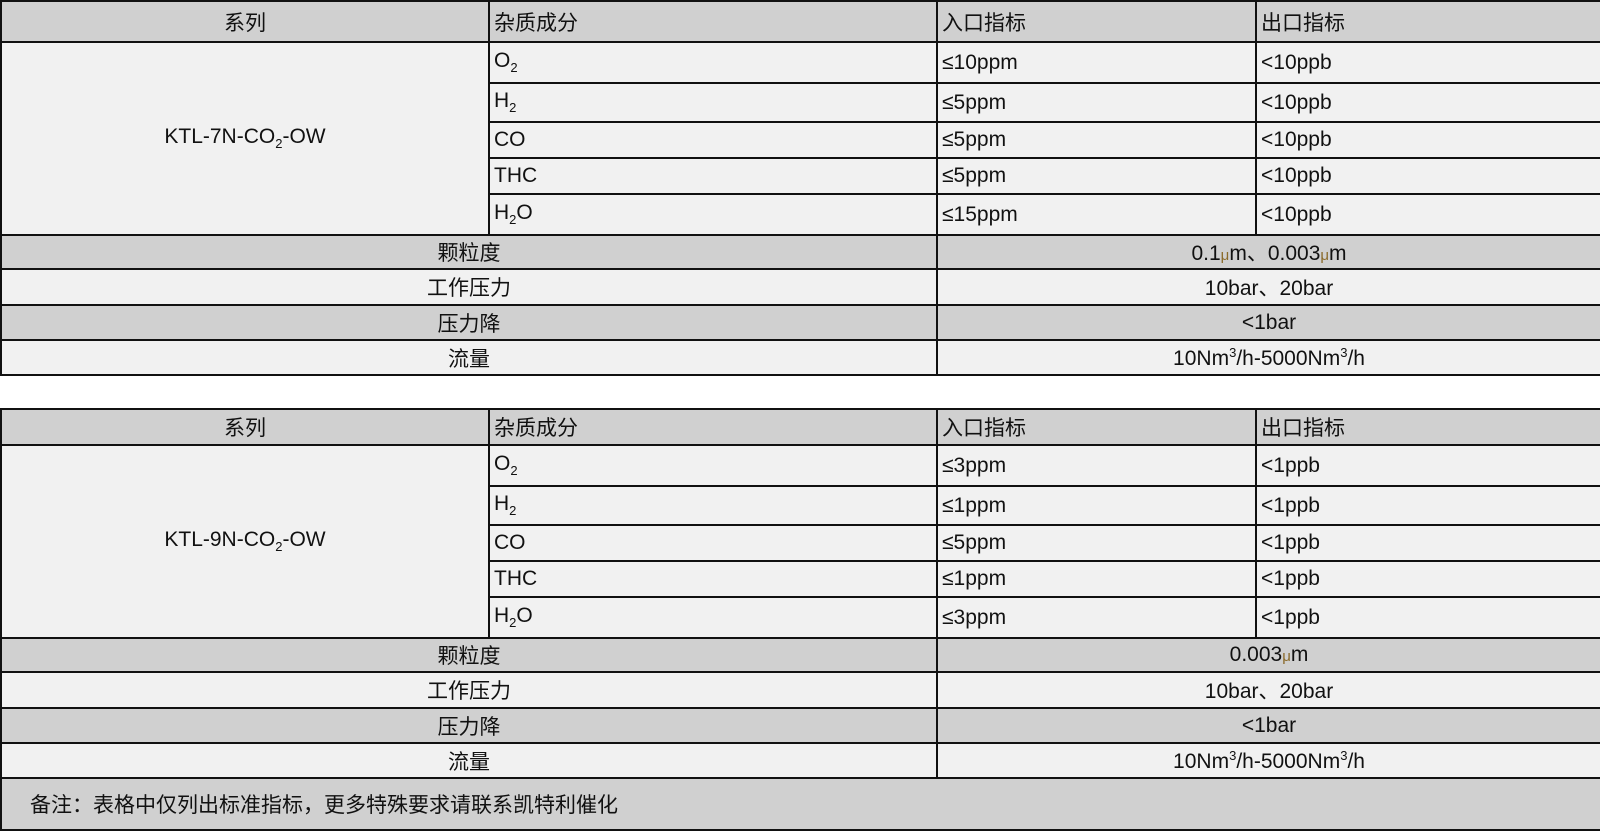  What do you see at coordinates (1206, 253) in the screenshot?
I see `text-segment: 0.1` at bounding box center [1206, 253].